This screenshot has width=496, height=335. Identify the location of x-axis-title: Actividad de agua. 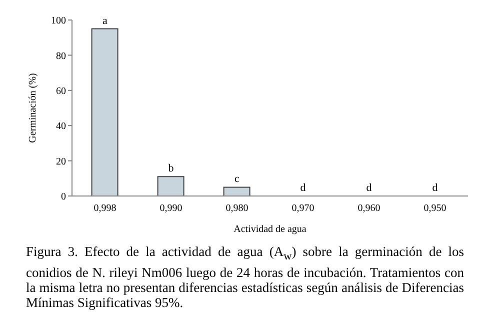
(270, 229).